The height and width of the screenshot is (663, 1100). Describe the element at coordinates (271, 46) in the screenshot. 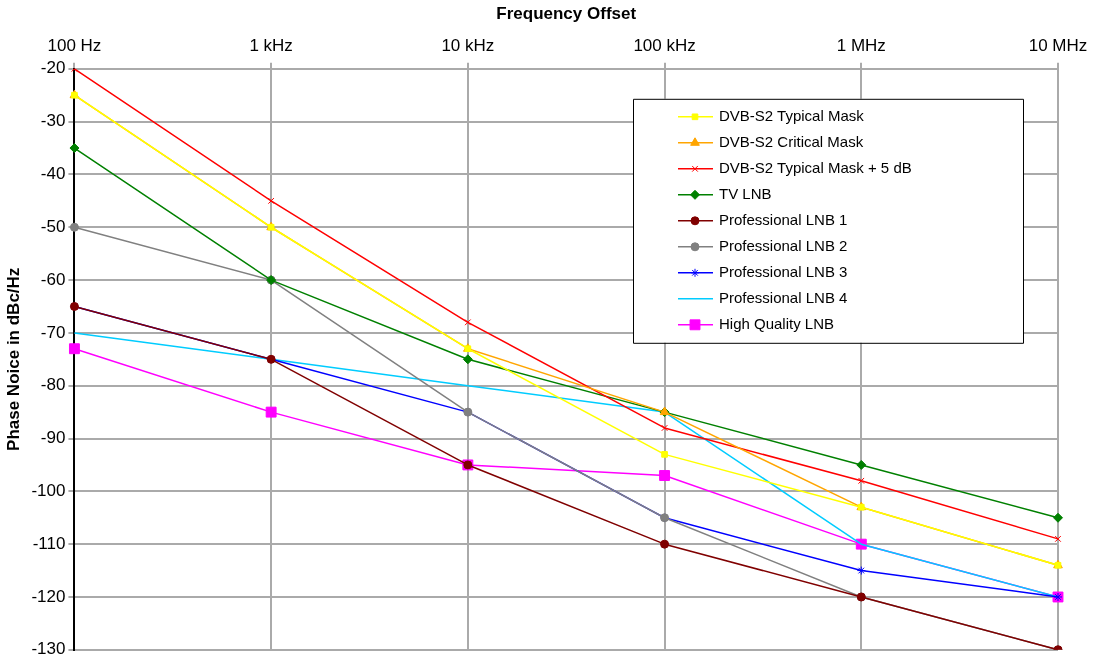

I see `x-tick-label: 1 kHz` at that location.